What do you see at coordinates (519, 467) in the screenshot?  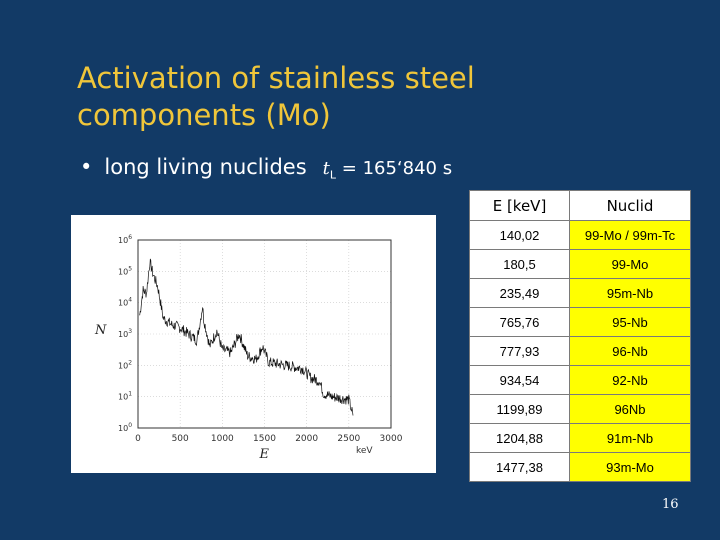 I see `energy-cell: 1477,38` at bounding box center [519, 467].